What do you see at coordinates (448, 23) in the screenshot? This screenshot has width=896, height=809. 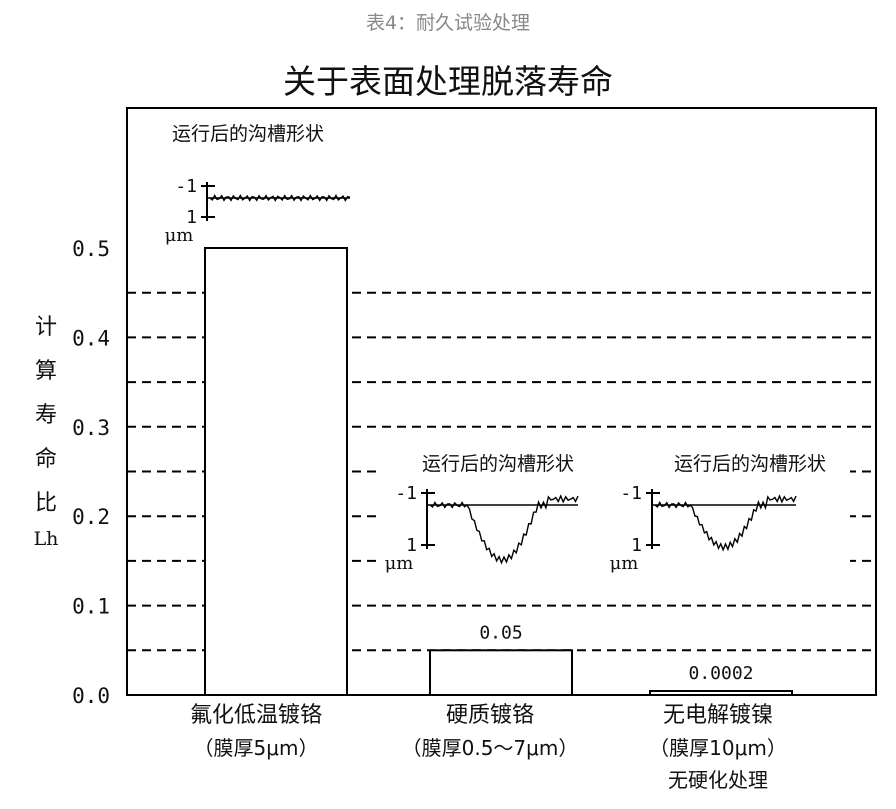 I see `figure-caption: 表4：耐久试验处理` at bounding box center [448, 23].